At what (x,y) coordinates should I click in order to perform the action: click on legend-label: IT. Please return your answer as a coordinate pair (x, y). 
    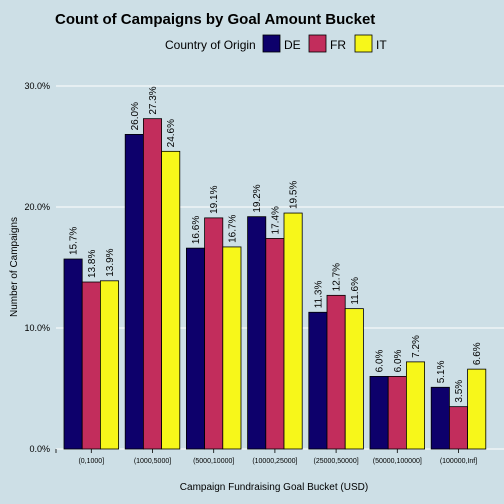
    Looking at the image, I should click on (381, 45).